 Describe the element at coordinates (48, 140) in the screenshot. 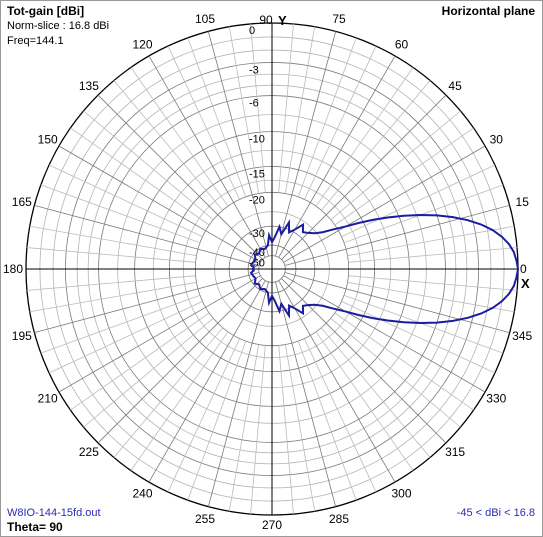

I see `angle-tick-label: 150` at that location.